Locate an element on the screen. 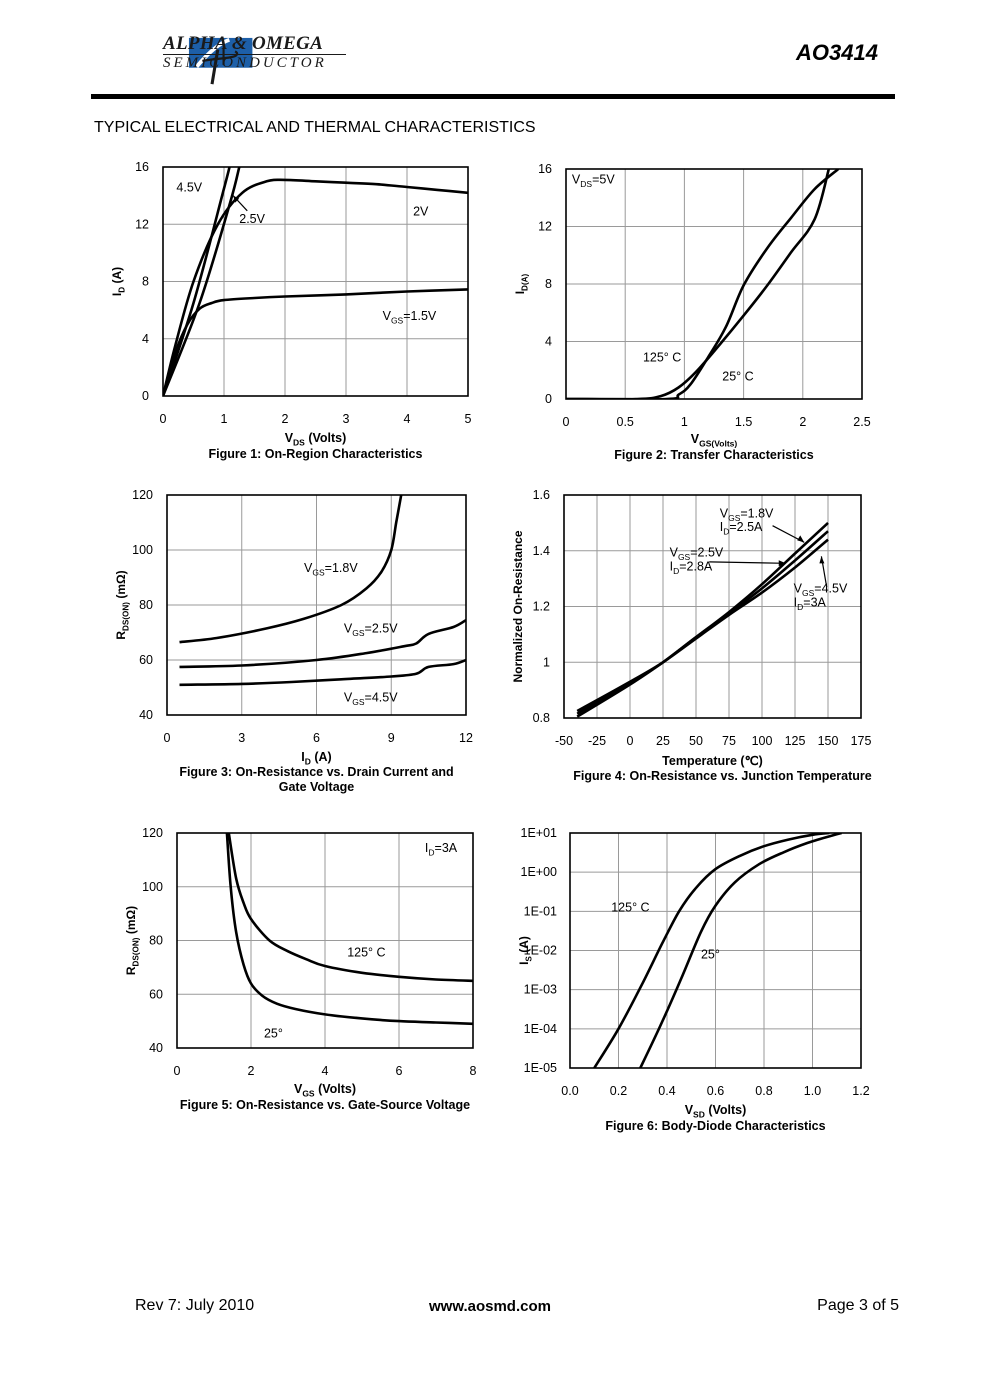 This screenshot has height=1380, width=991. x-tick-label: 0.5 is located at coordinates (625, 422).